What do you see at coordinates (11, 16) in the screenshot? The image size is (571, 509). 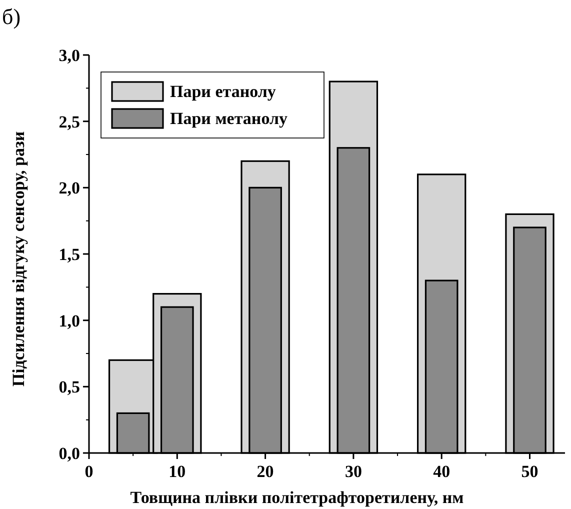 I see `chart-title: б)` at bounding box center [11, 16].